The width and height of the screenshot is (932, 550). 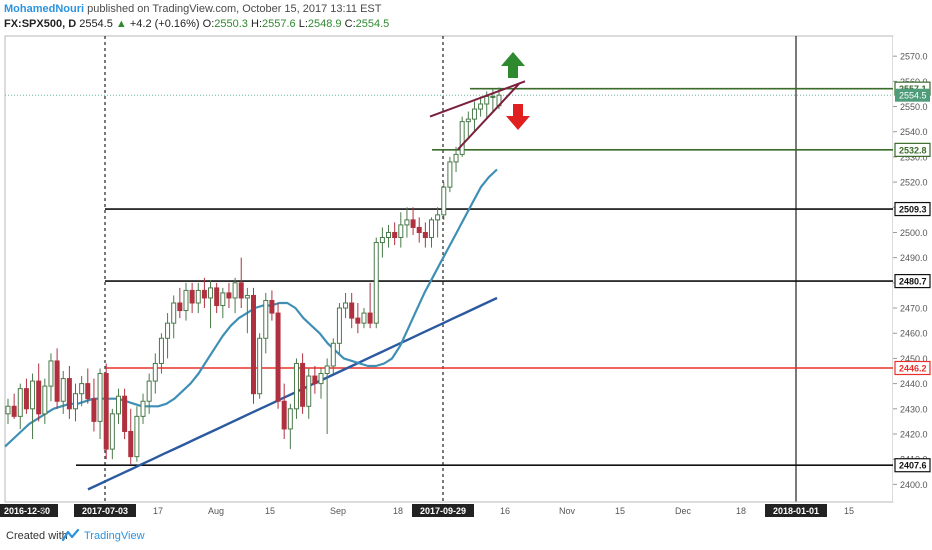 I want to click on current-price-tag, so click(x=912, y=95).